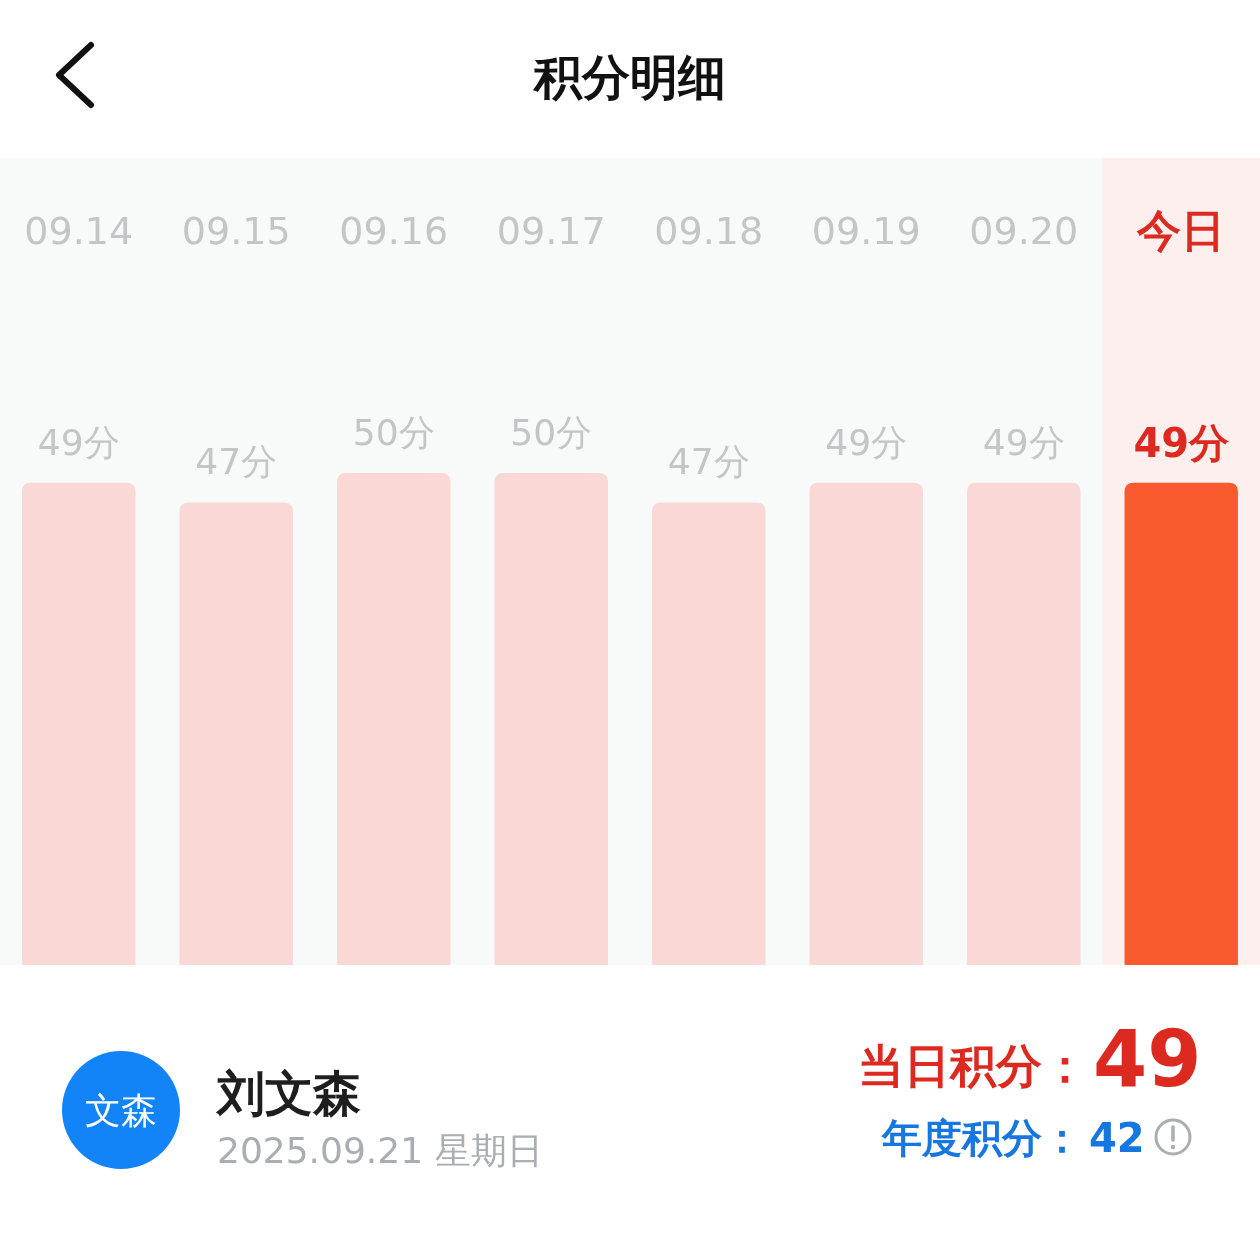 The width and height of the screenshot is (1260, 1234). I want to click on text: 49, so click(1147, 1059).